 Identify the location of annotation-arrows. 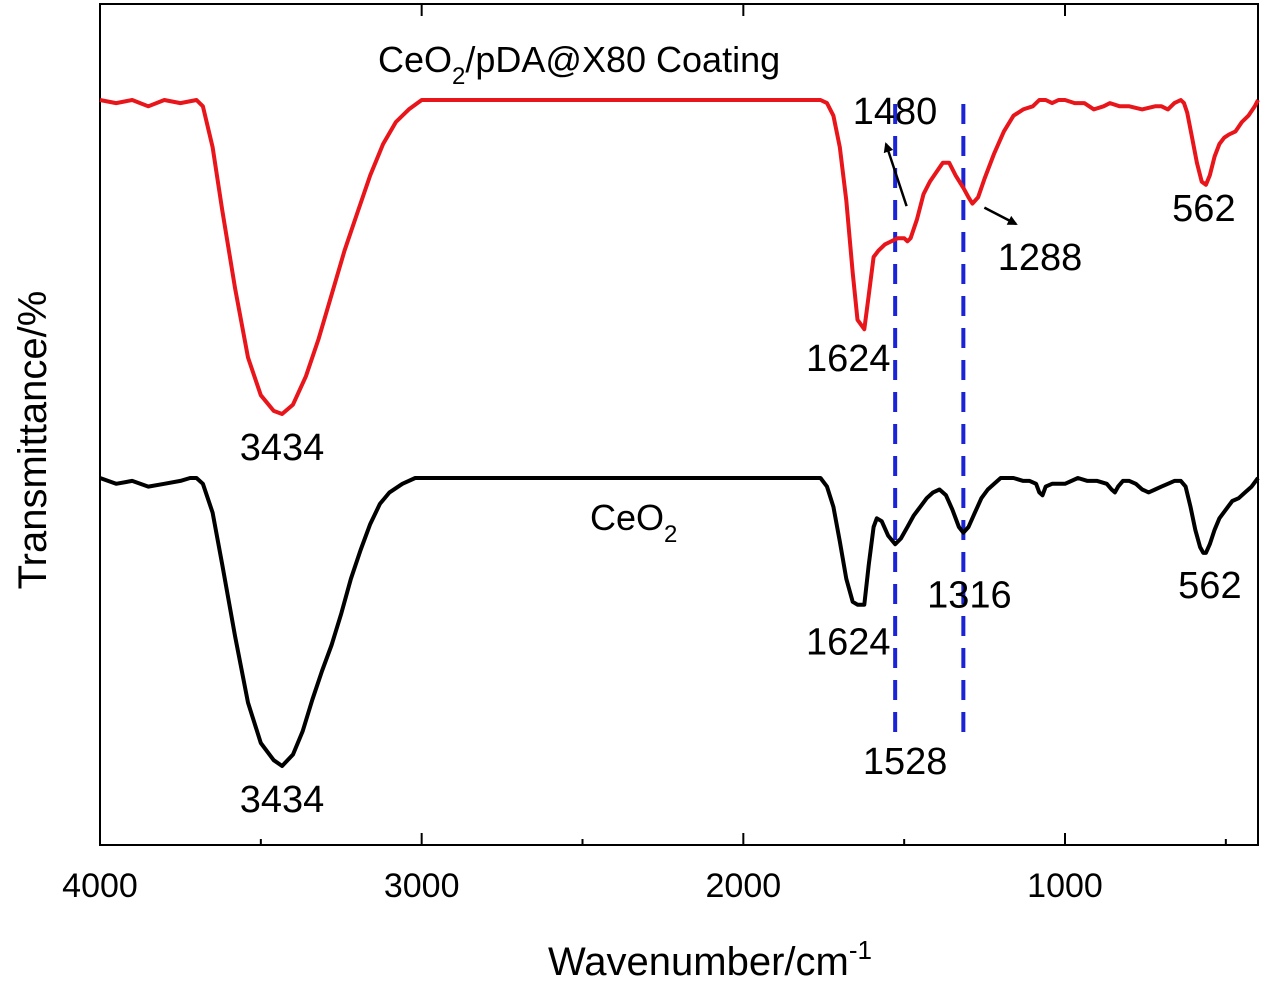
(950, 184).